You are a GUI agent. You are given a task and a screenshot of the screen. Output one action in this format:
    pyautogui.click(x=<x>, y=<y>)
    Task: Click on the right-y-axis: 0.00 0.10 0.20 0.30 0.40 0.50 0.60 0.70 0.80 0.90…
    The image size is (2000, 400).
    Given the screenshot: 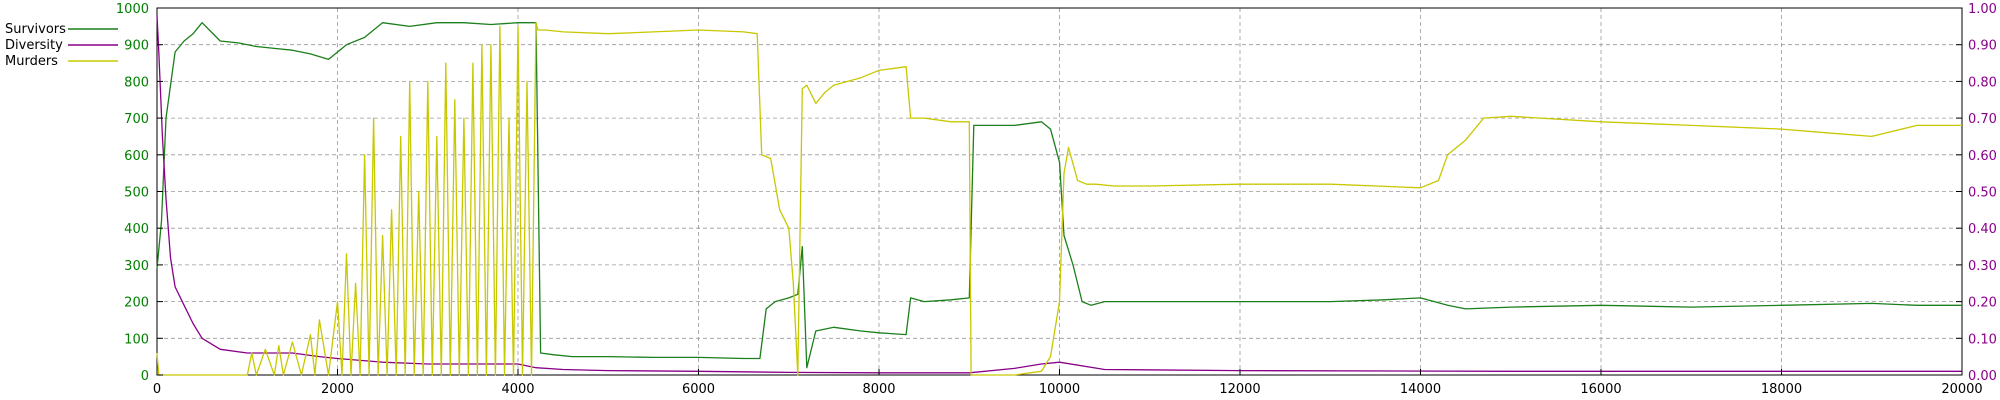 What is the action you would take?
    pyautogui.click(x=1976, y=193)
    